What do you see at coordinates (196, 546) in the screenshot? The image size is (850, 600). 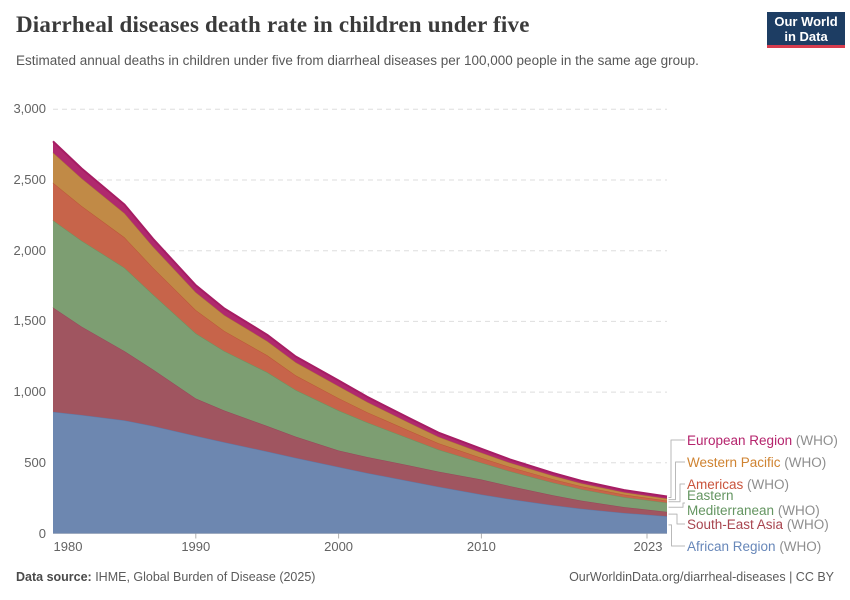 I see `x-tick-label: 1990` at bounding box center [196, 546].